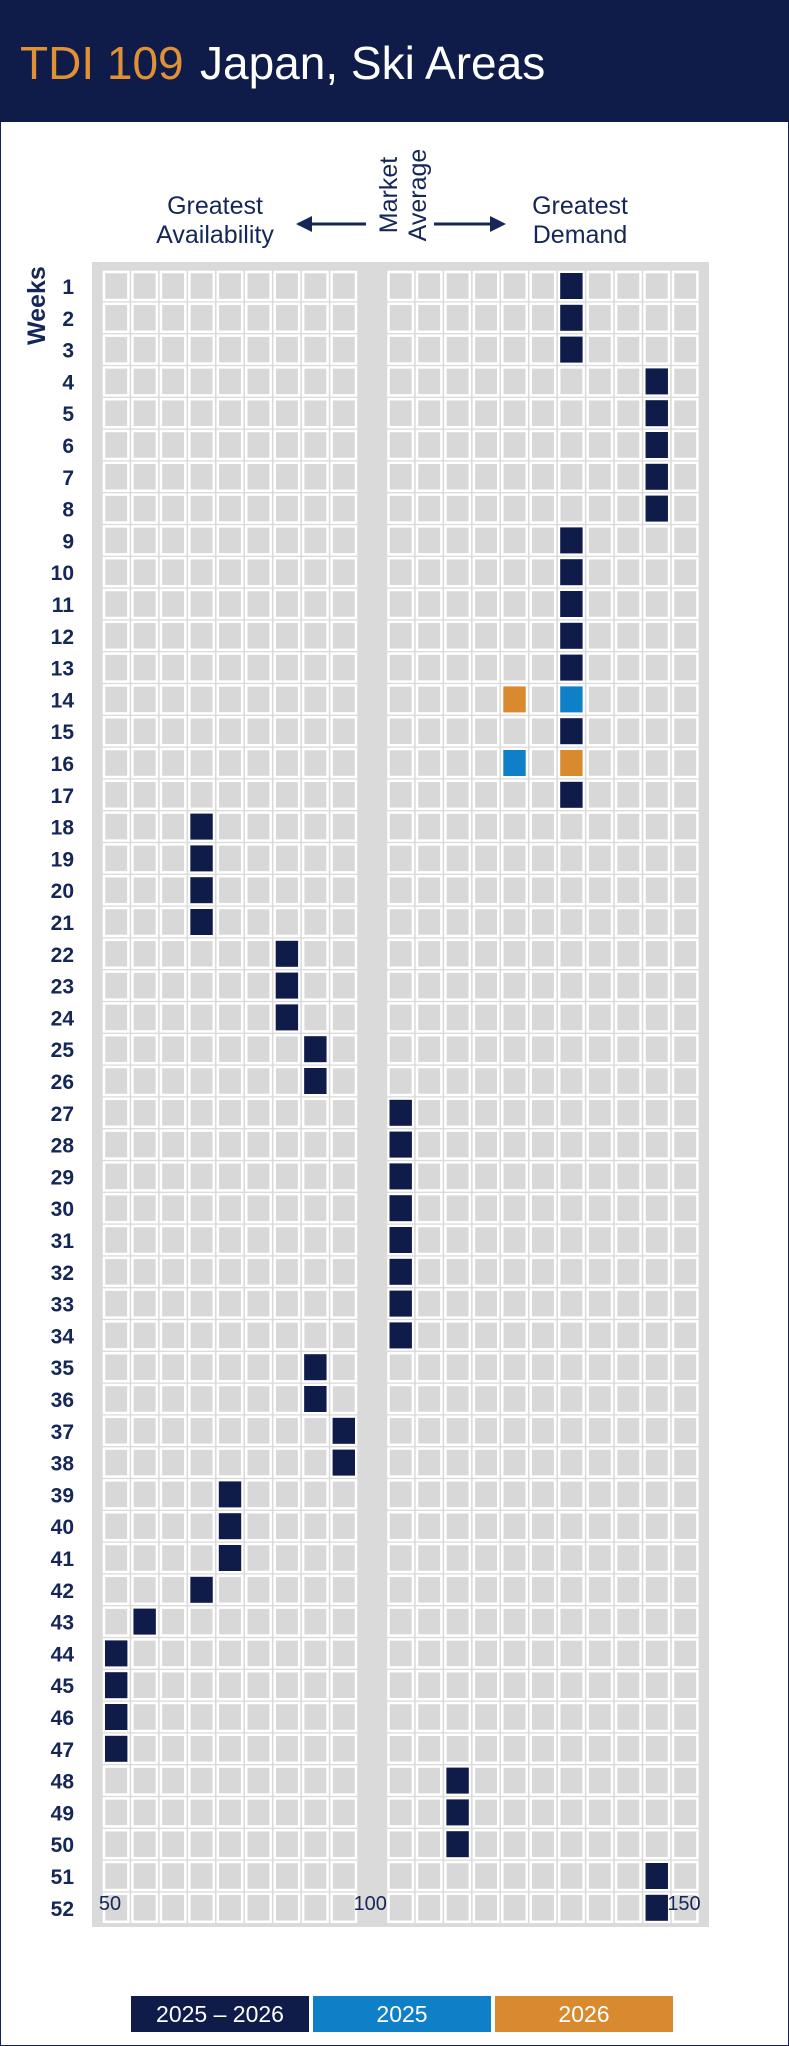  I want to click on data-mark-2025, so click(571, 699).